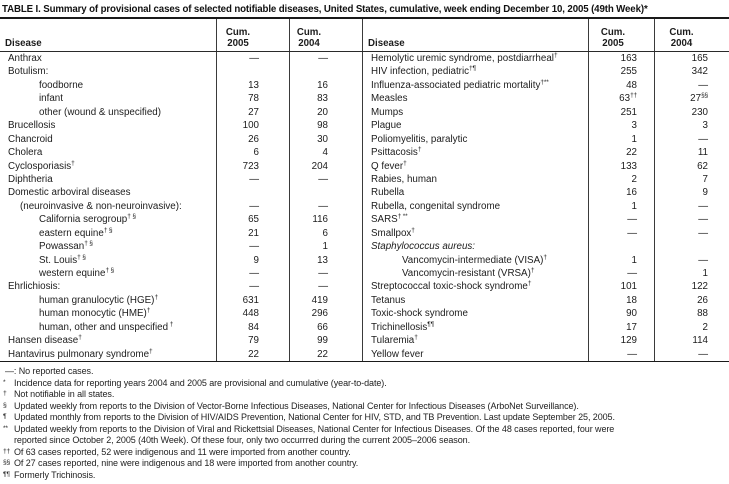  Describe the element at coordinates (108, 341) in the screenshot. I see `disease-cell: Hansen disease†` at that location.